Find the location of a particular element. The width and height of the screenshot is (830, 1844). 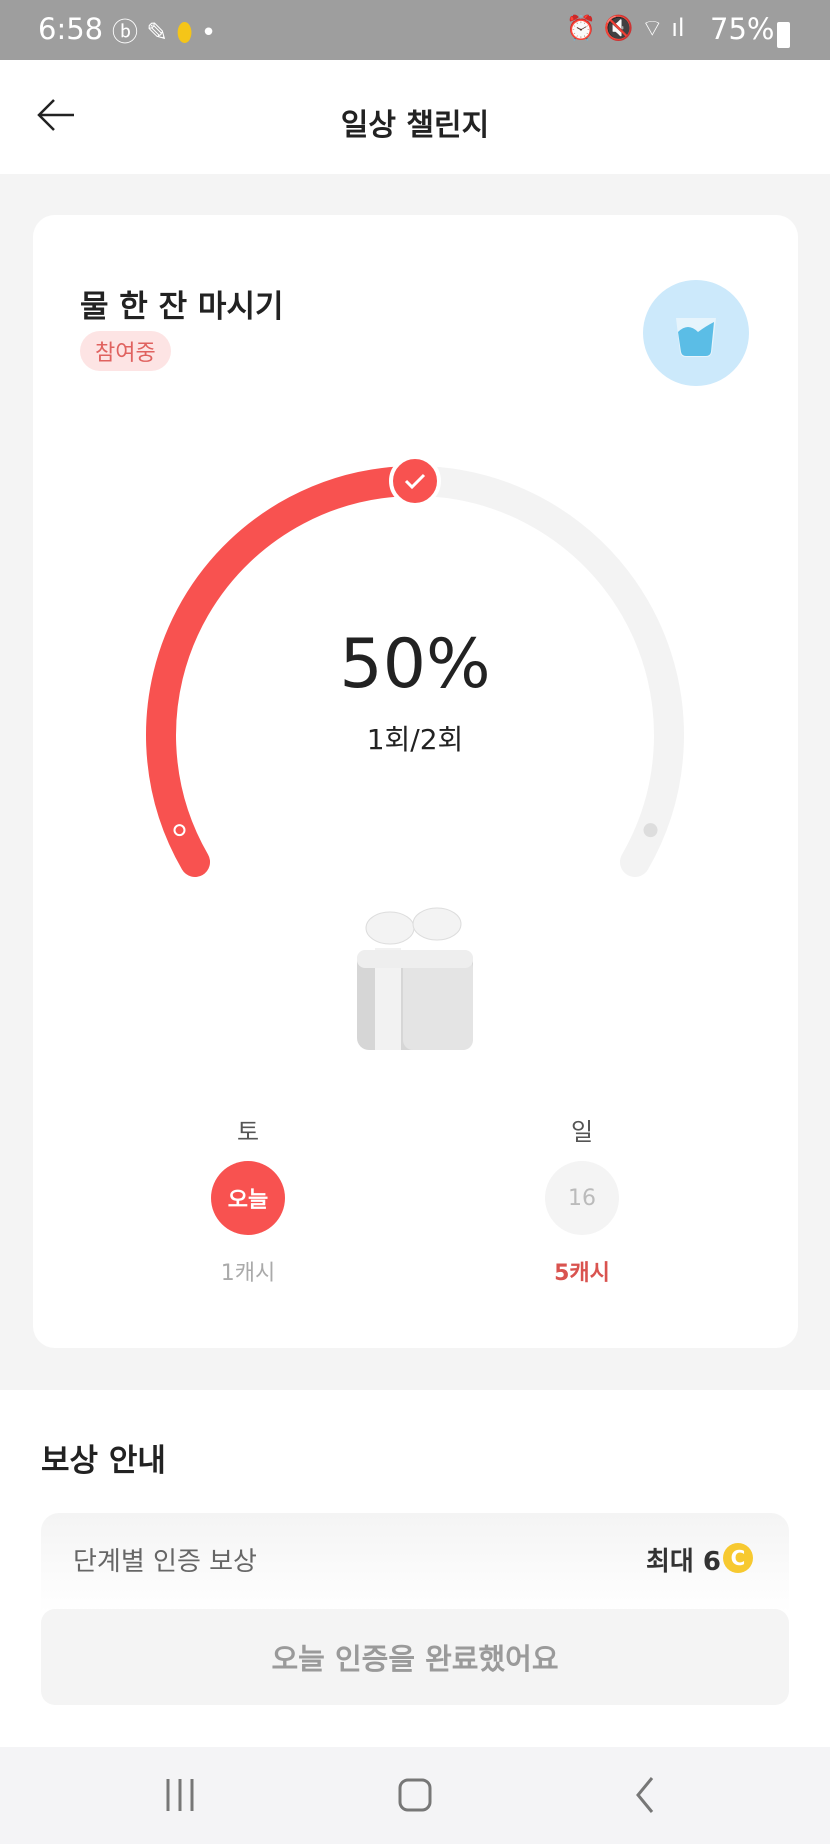

weekday-label: 일 is located at coordinates (582, 1132).